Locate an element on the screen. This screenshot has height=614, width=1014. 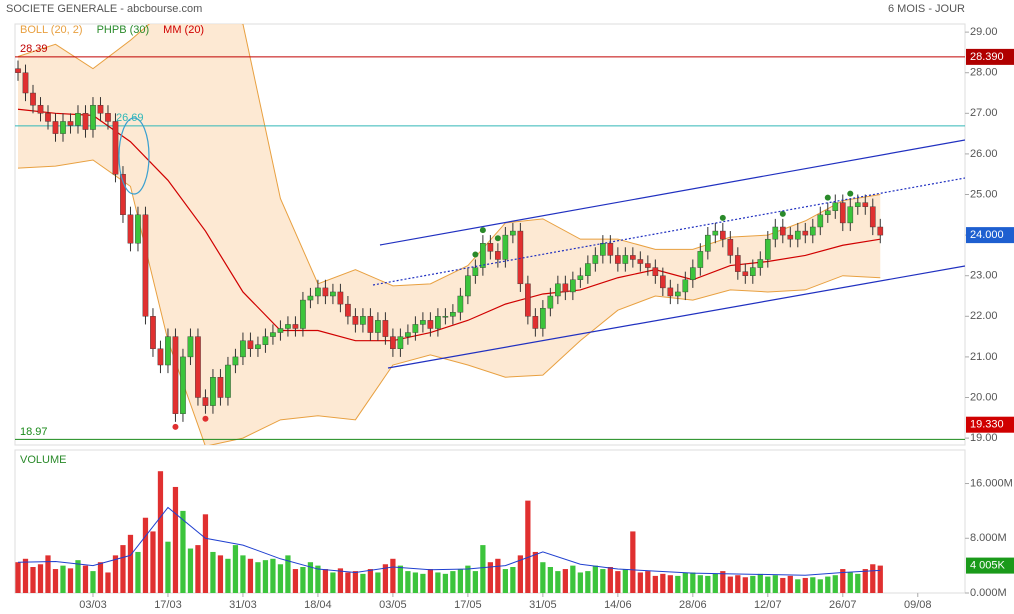
y-tick-label: 28.00 is located at coordinates (984, 73).